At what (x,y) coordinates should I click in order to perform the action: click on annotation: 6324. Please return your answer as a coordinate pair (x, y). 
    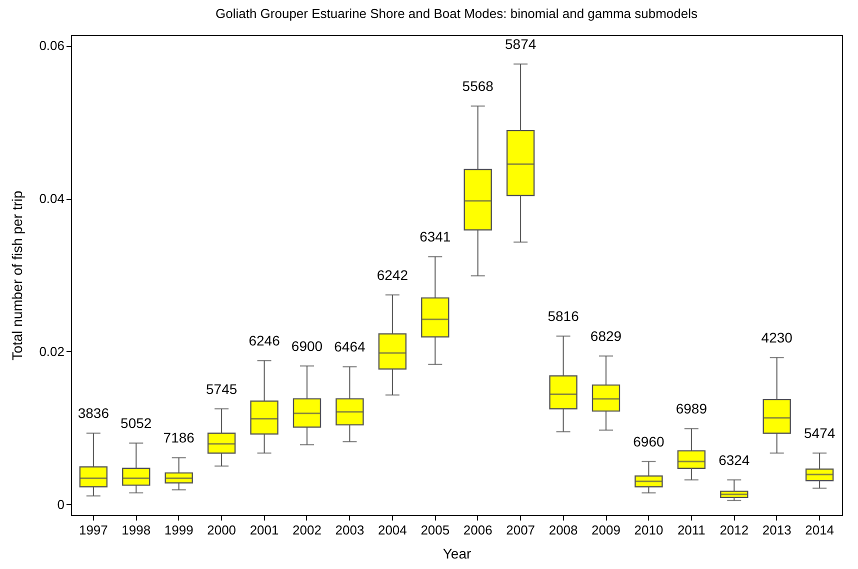
    Looking at the image, I should click on (734, 460).